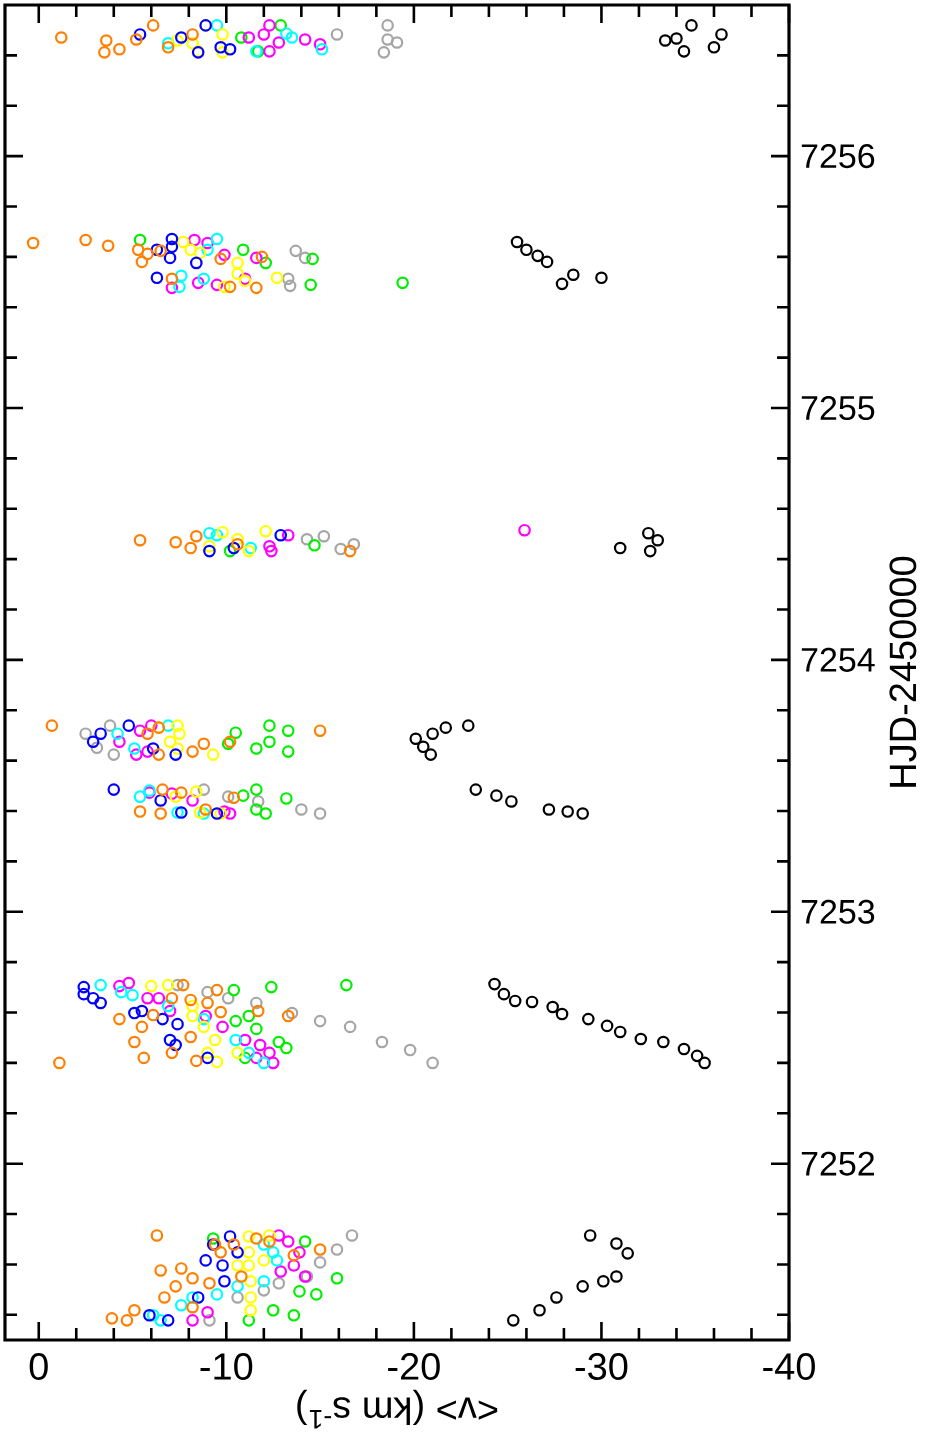 The image size is (938, 1455). I want to click on x-tick-label: 0, so click(38, 1366).